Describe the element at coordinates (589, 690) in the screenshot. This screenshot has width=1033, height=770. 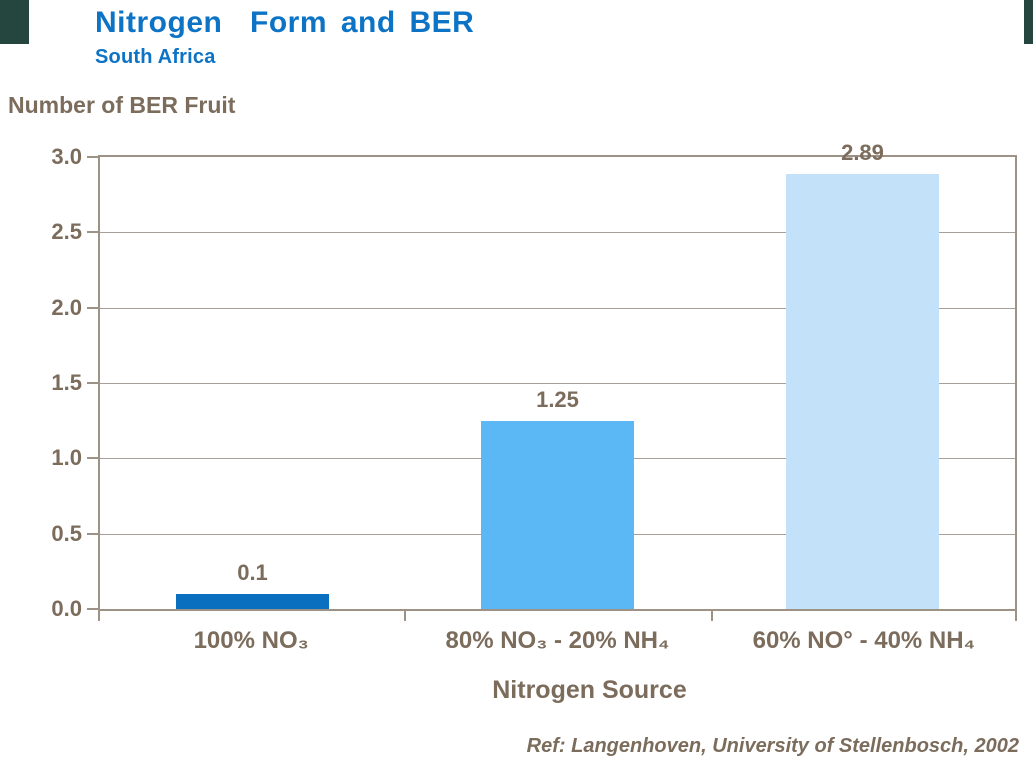
I see `x-axis-title: Nitrogen Source` at that location.